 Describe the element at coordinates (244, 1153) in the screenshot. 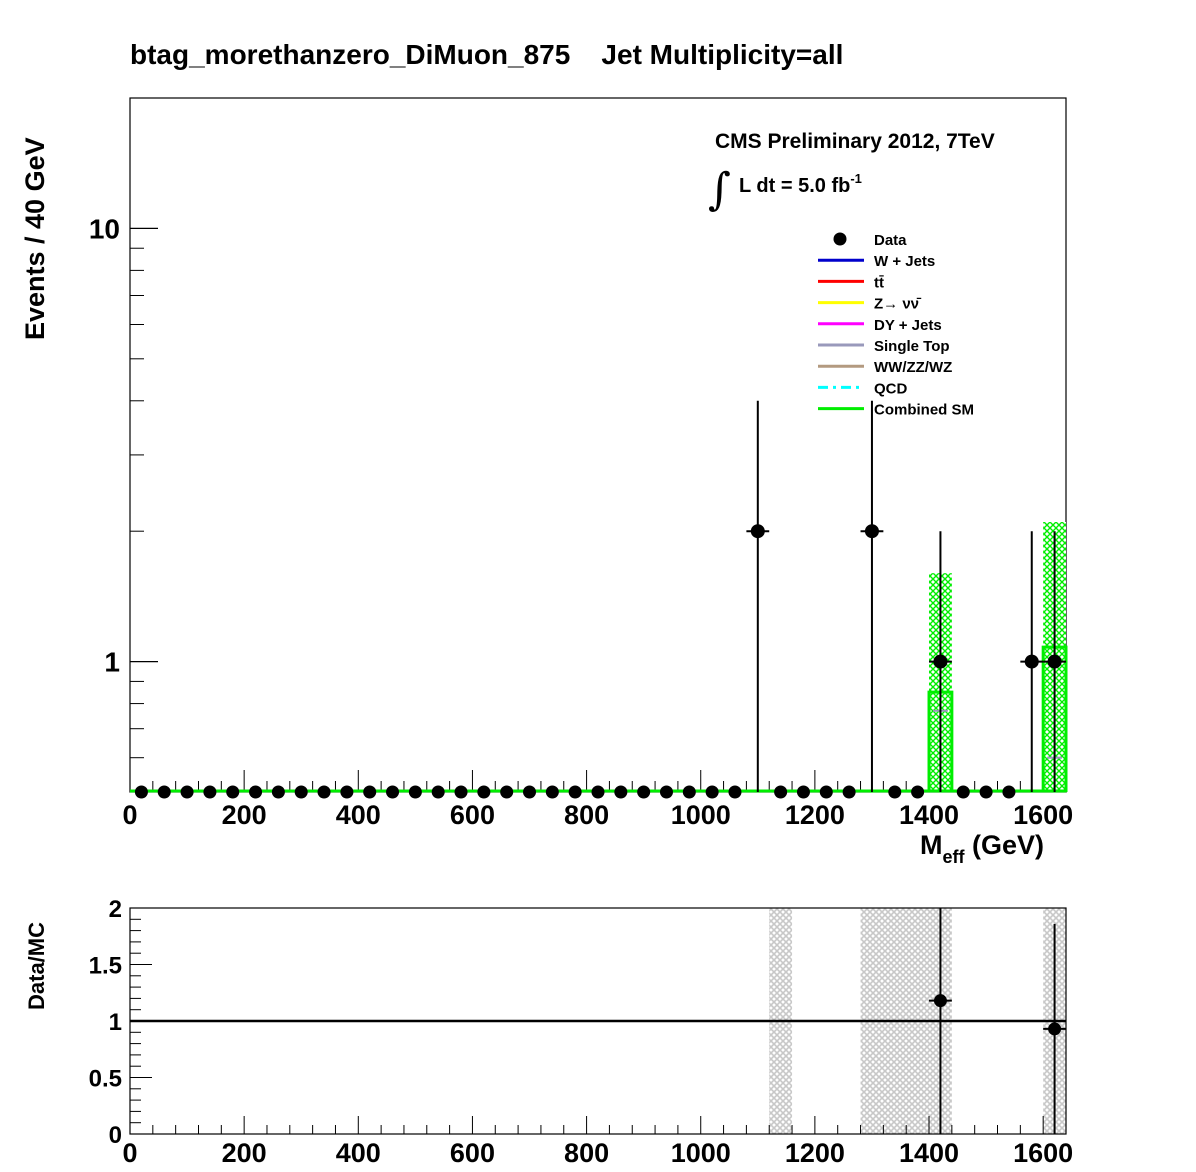

I see `ratio-x-tick-label: 200` at that location.